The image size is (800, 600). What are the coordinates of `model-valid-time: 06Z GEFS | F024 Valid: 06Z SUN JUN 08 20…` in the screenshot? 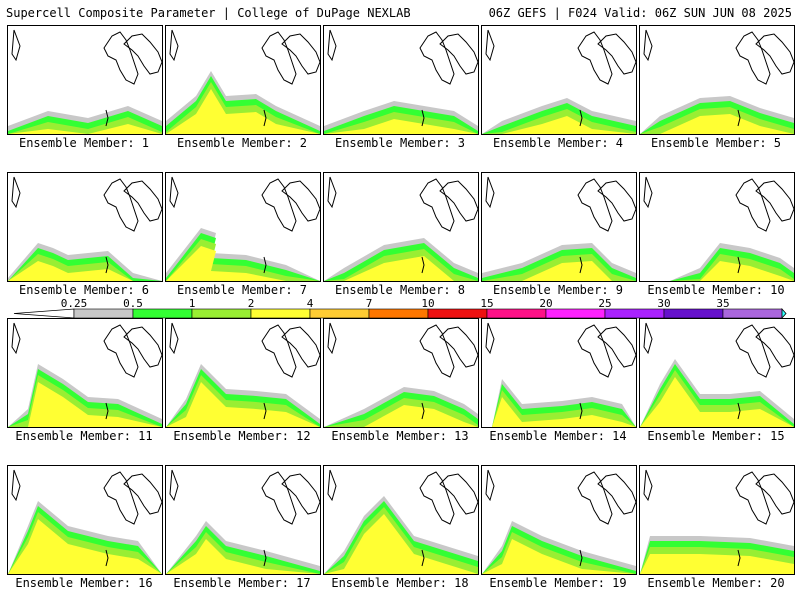 It's located at (640, 13).